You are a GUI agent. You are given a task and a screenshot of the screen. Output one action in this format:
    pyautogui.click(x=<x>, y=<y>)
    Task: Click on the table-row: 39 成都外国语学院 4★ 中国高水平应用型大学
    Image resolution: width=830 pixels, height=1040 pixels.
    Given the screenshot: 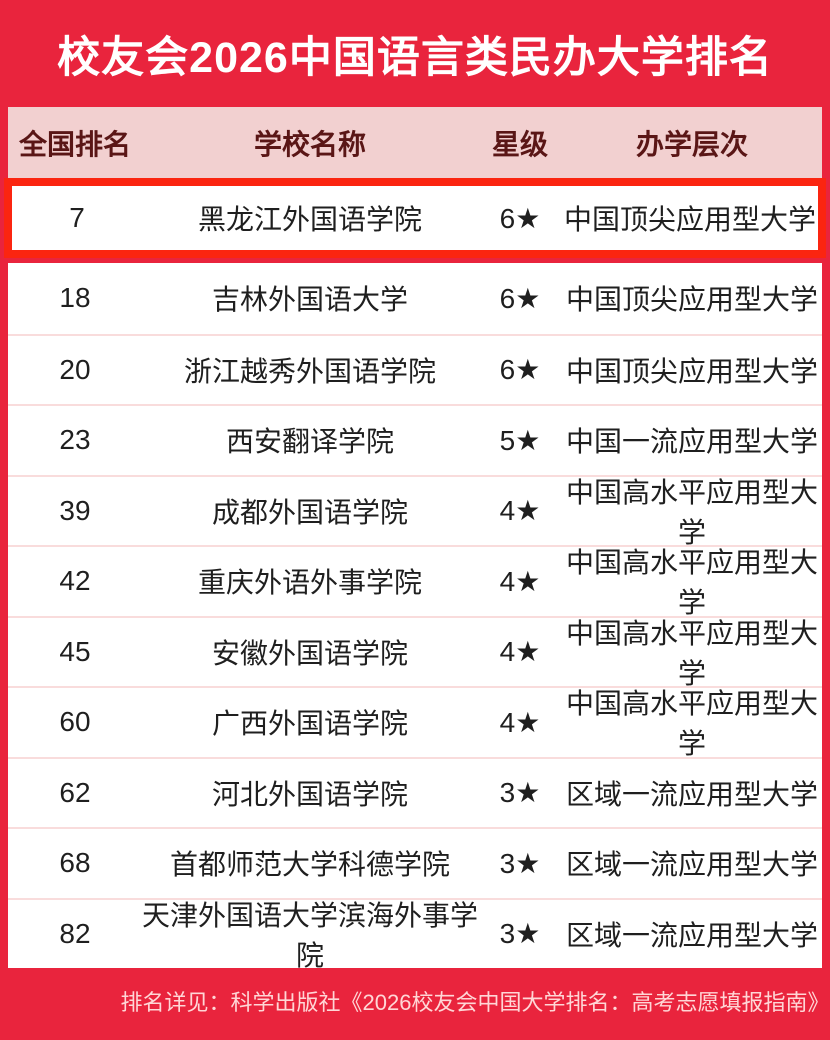 What is the action you would take?
    pyautogui.click(x=415, y=511)
    